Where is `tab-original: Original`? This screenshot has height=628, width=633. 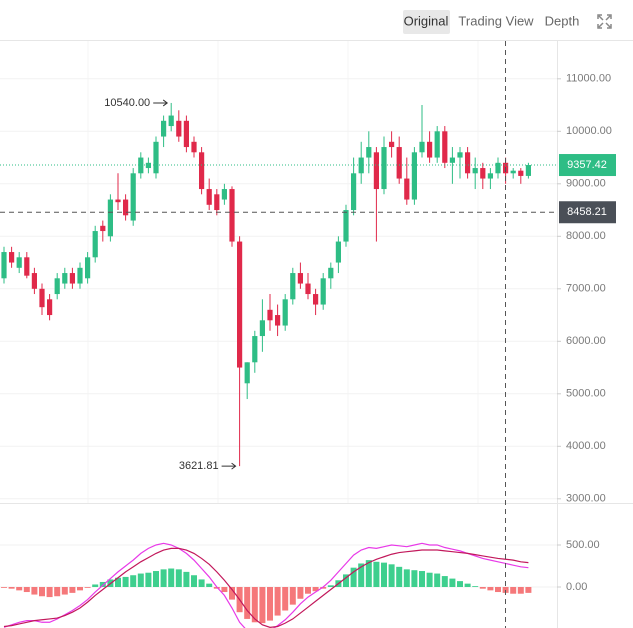
tab-original: Original is located at coordinates (426, 20).